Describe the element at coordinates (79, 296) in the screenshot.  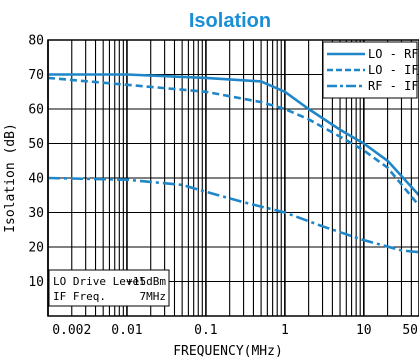
I see `note-line2-label: IF Freq.` at that location.